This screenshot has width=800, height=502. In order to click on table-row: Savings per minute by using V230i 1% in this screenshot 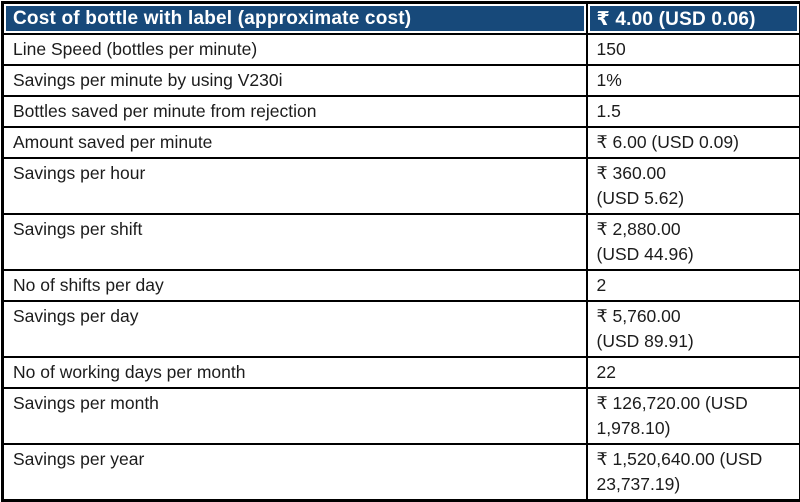, I will do `click(401, 80)`.